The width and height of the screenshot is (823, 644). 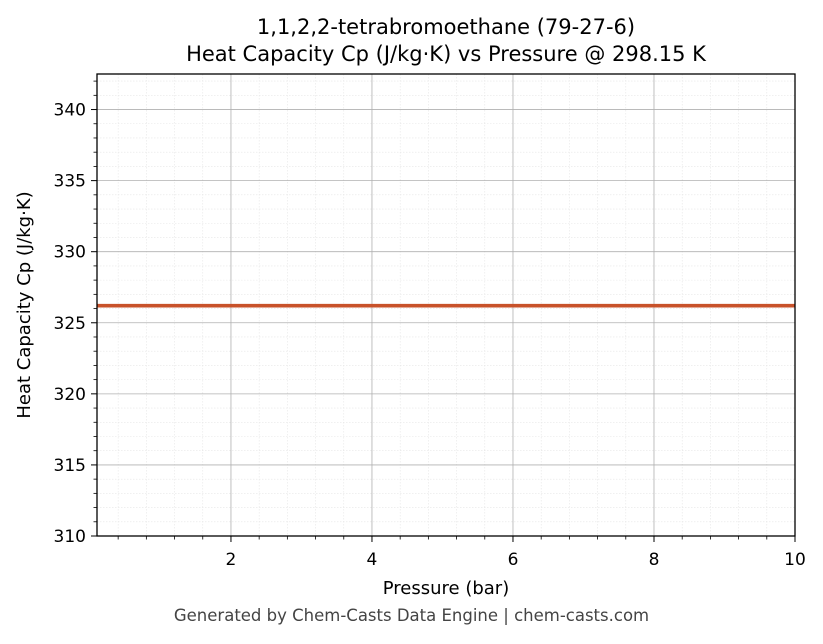 I want to click on y-tick-label: 310, so click(x=70, y=537).